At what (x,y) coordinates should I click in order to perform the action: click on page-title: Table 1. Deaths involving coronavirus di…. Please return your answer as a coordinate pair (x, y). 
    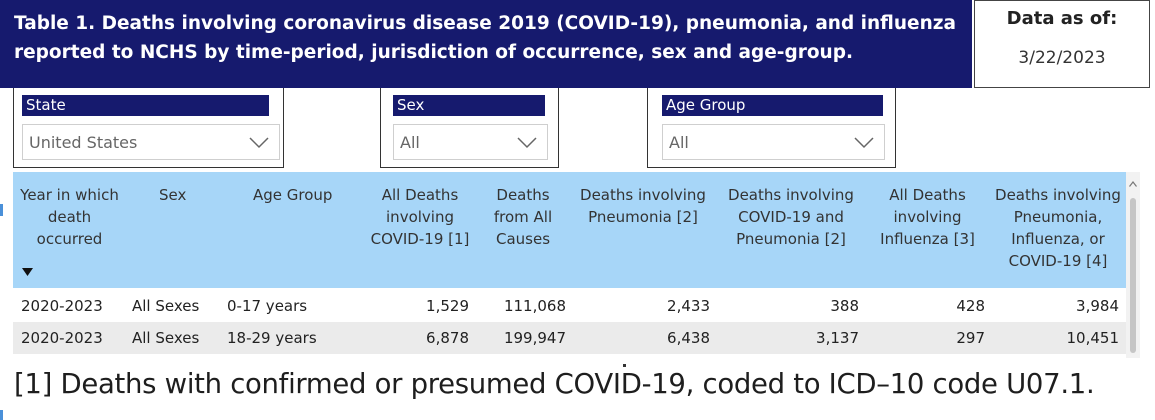
    Looking at the image, I should click on (485, 38).